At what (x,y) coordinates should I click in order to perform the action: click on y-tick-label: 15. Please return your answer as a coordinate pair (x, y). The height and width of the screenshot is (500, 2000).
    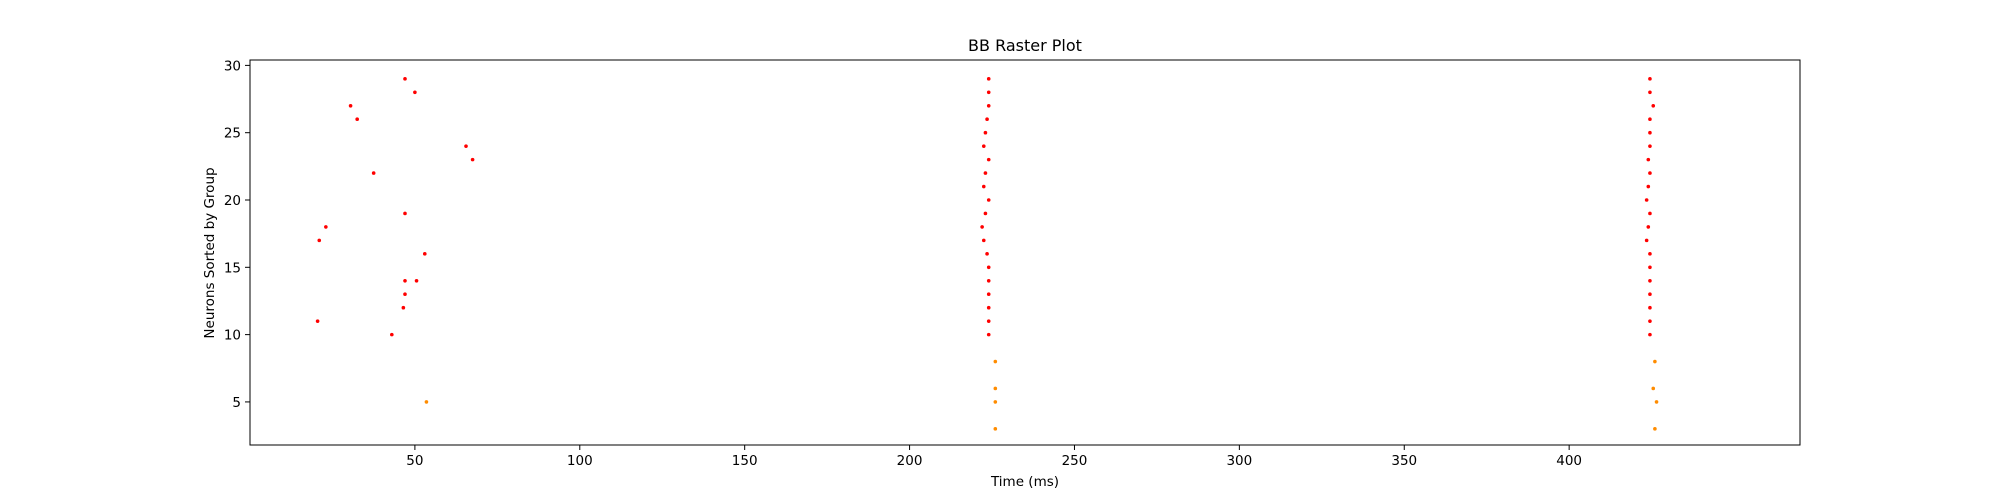
    Looking at the image, I should click on (232, 268).